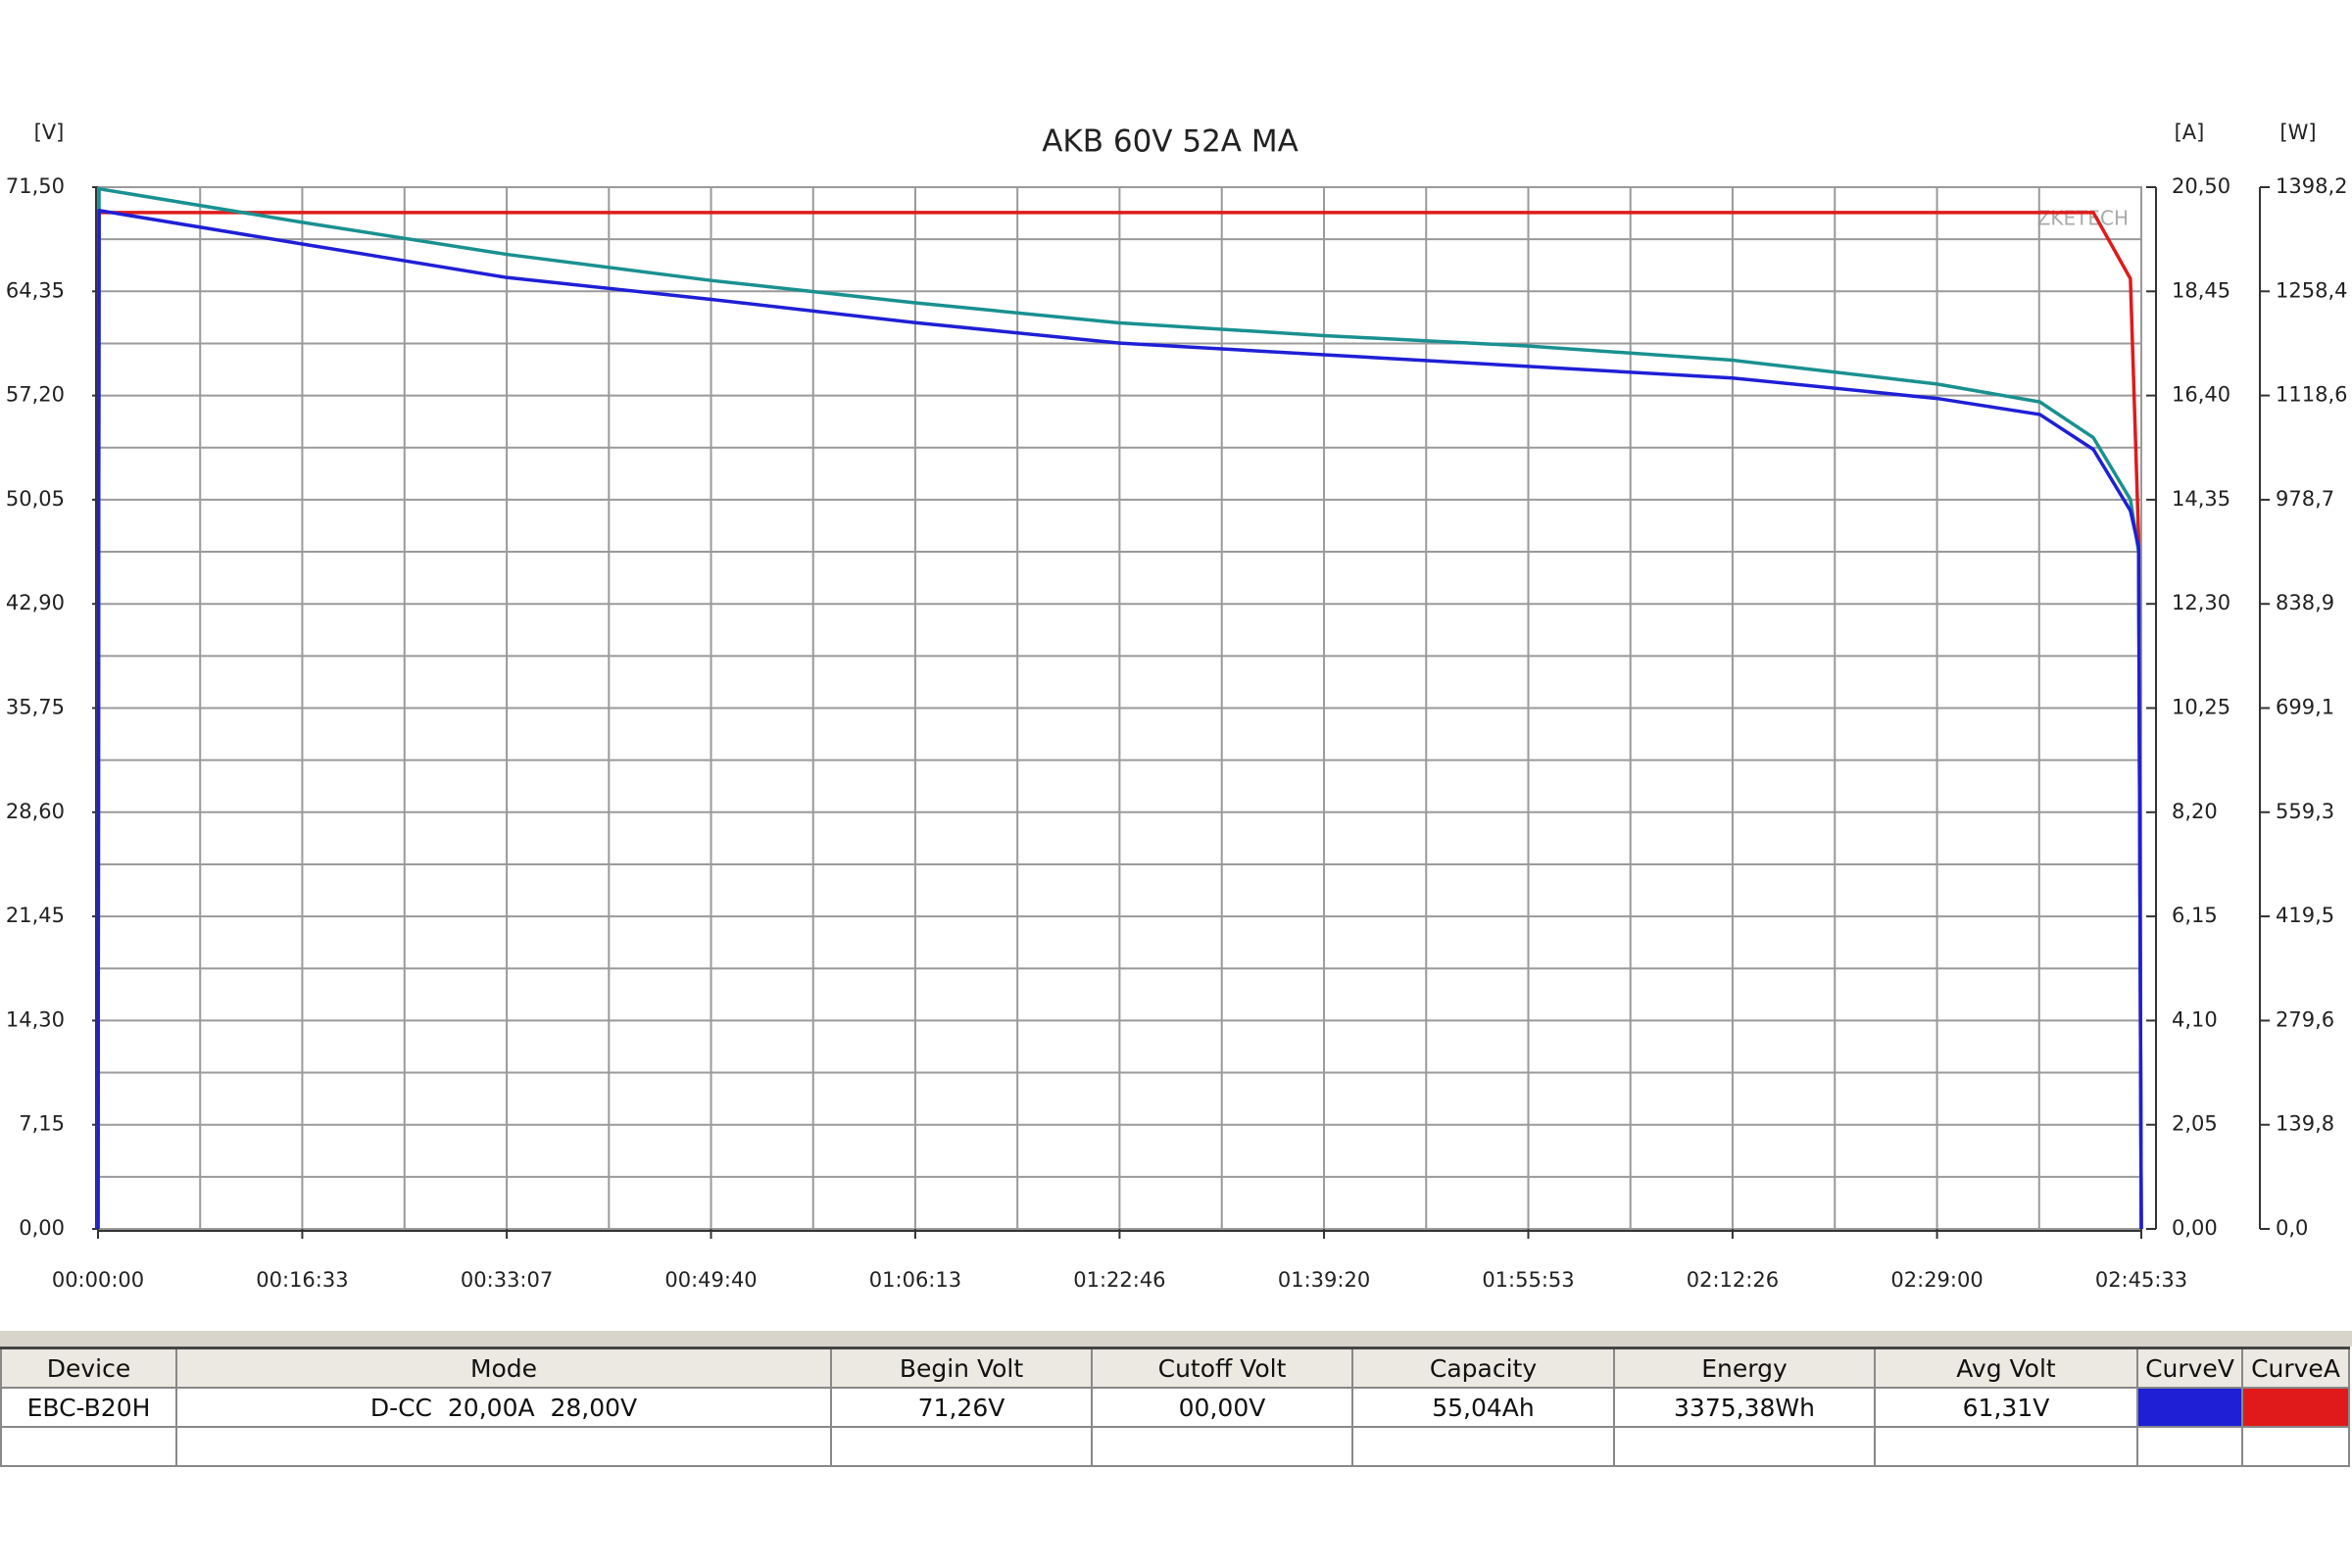 The image size is (2352, 1568). What do you see at coordinates (1176, 1339) in the screenshot?
I see `table-band` at bounding box center [1176, 1339].